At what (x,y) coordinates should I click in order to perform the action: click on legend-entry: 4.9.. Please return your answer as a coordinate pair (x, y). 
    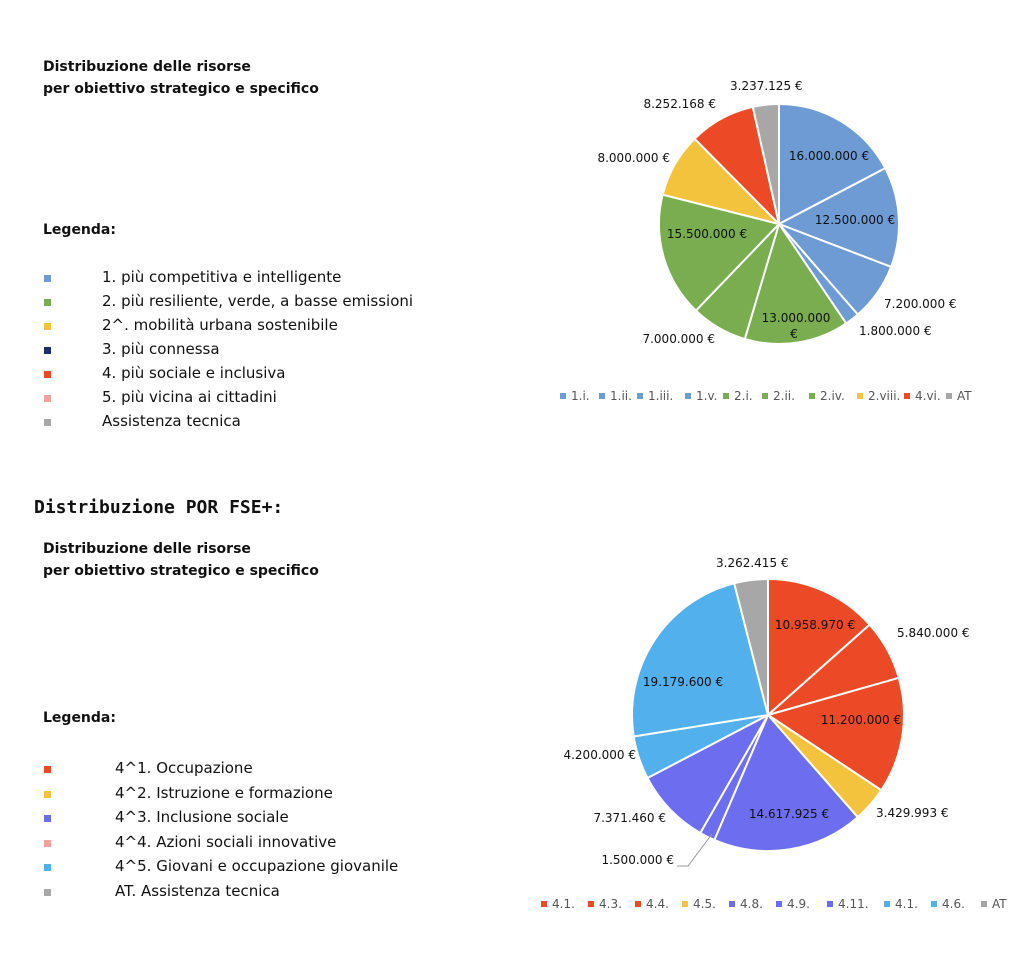
    Looking at the image, I should click on (798, 904).